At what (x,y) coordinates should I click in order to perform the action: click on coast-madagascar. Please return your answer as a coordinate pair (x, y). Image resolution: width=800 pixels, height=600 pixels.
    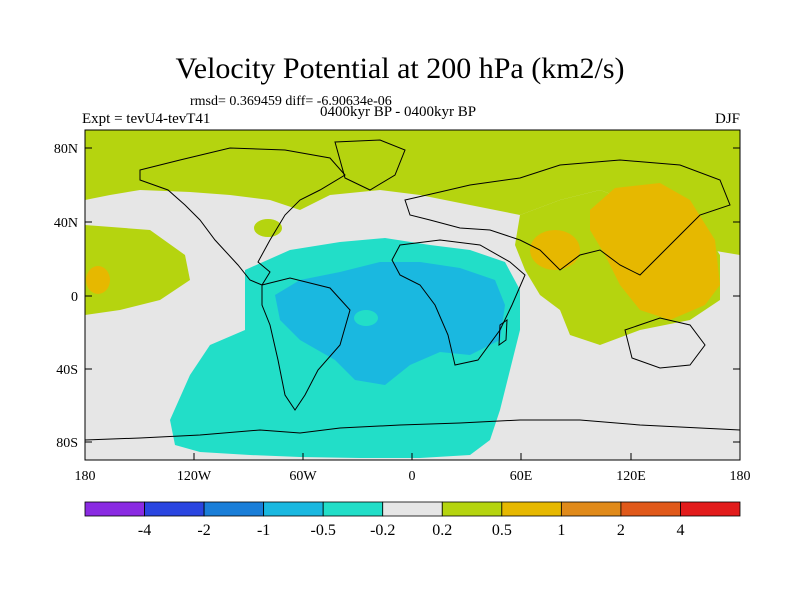
    Looking at the image, I should click on (503, 332).